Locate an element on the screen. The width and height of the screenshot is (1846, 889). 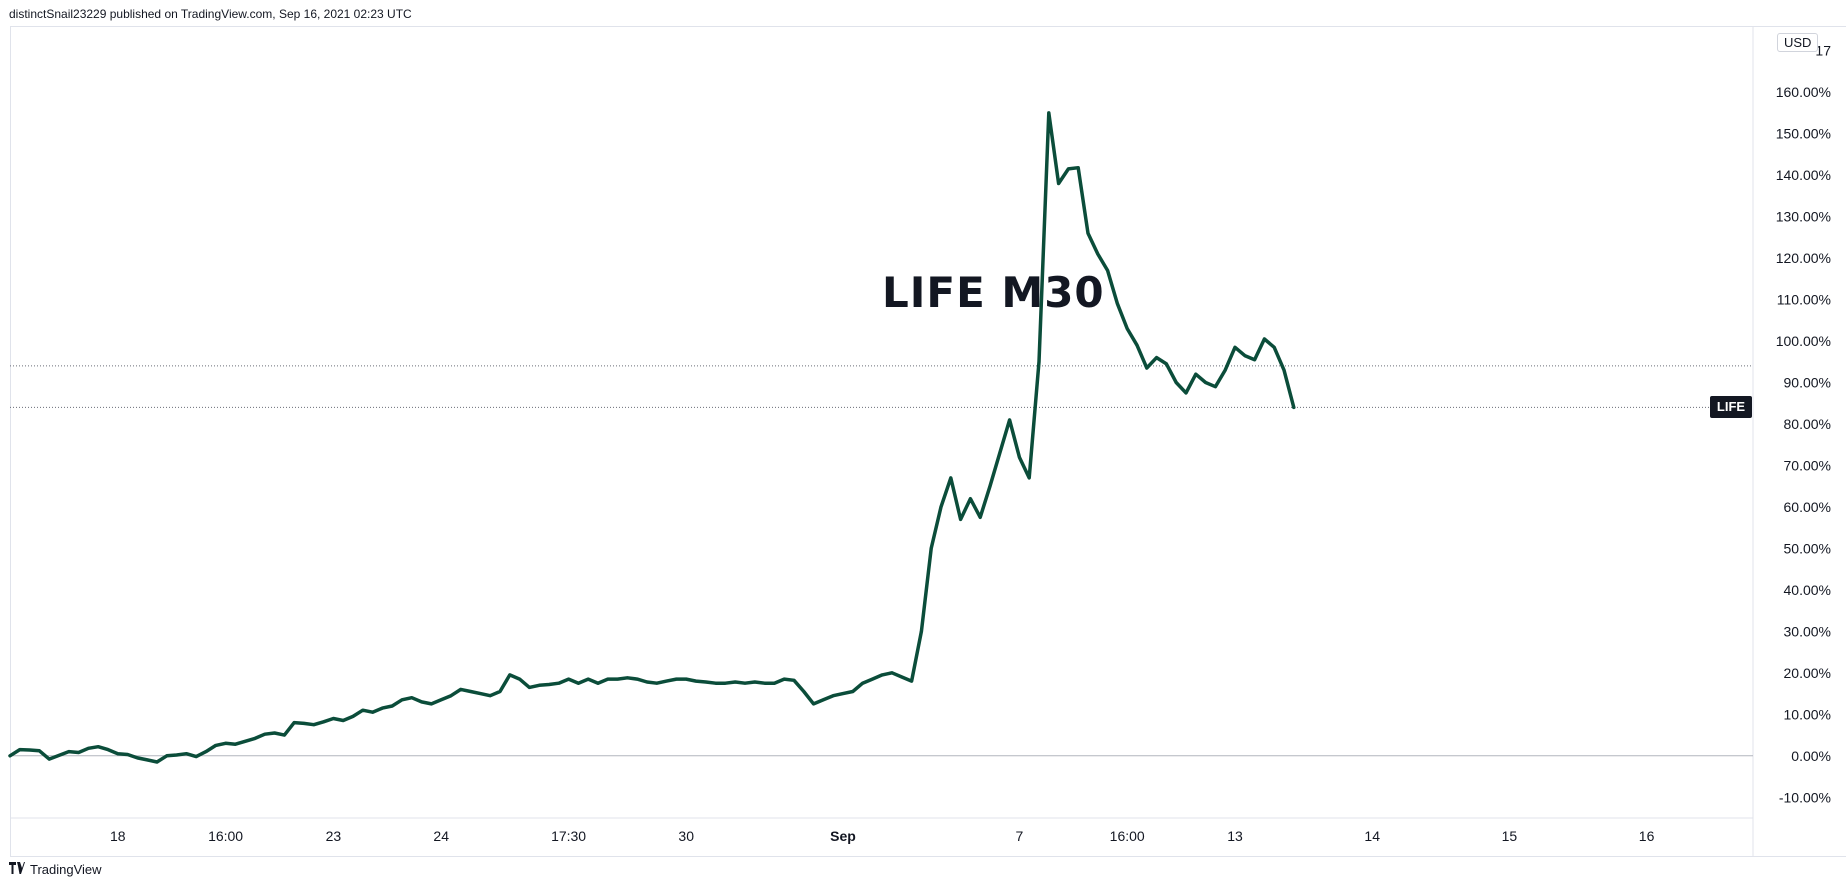
footer-brand: TradingView is located at coordinates (55, 869).